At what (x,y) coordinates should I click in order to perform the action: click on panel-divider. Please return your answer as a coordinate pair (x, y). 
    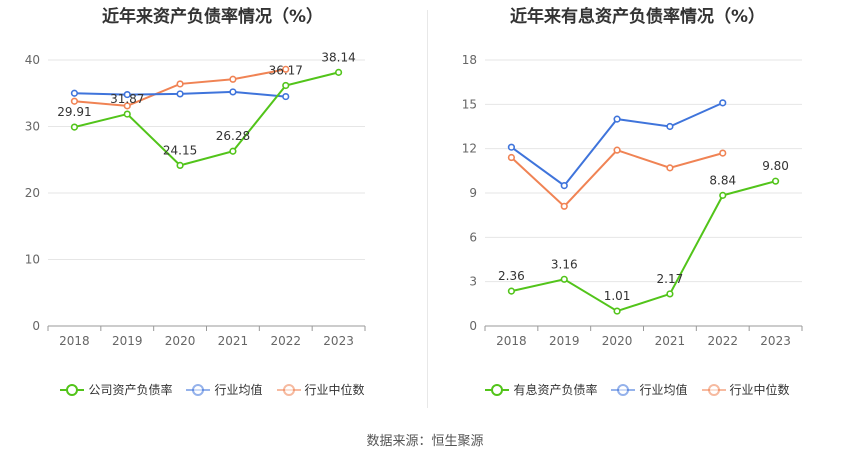
    Looking at the image, I should click on (427, 209).